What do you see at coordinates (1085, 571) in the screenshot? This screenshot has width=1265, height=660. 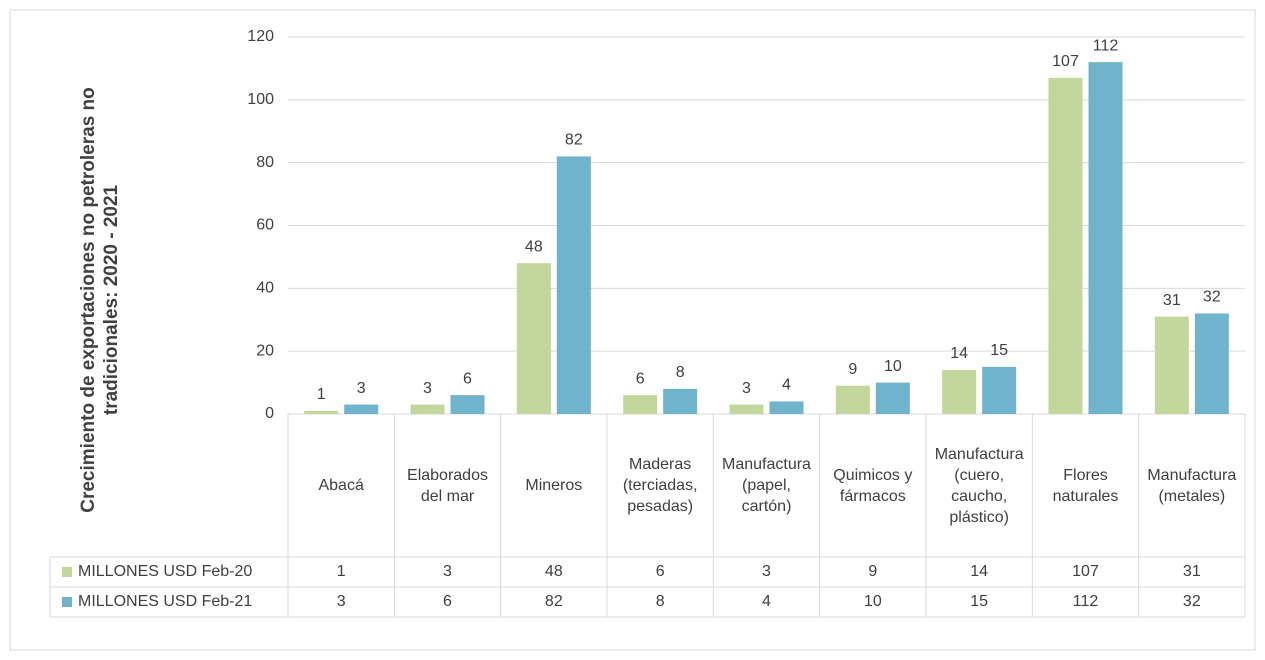 I see `table-value: 107` at bounding box center [1085, 571].